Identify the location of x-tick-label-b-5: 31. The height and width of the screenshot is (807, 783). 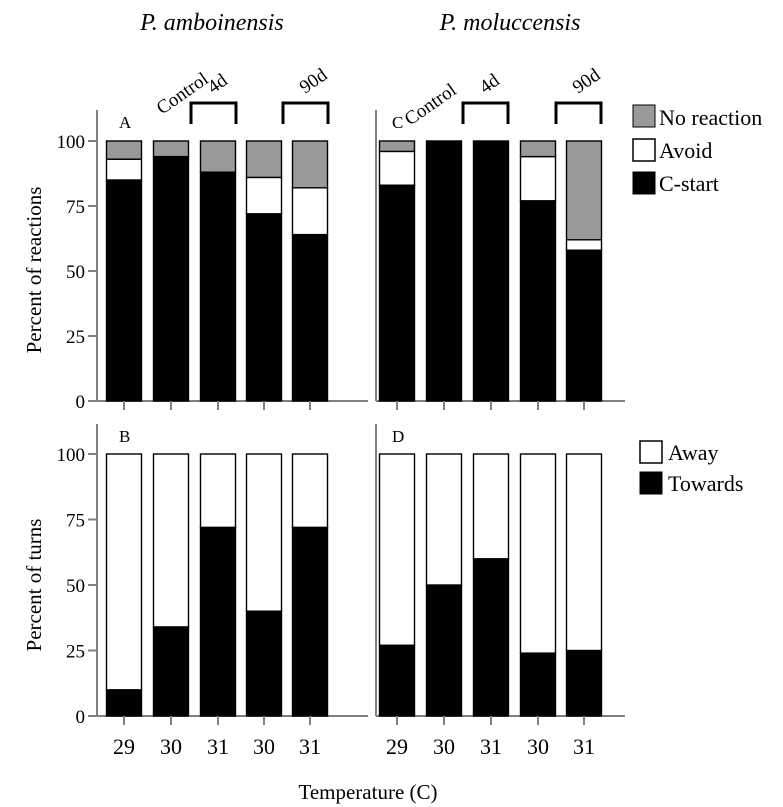
(310, 746).